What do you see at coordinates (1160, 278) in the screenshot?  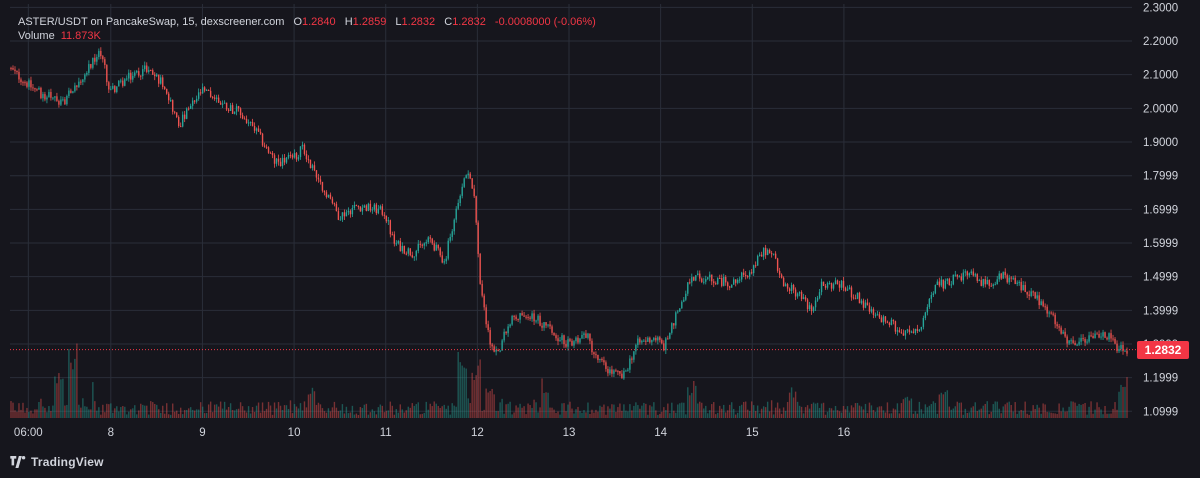 I see `price-tick-label: 1.4999` at bounding box center [1160, 278].